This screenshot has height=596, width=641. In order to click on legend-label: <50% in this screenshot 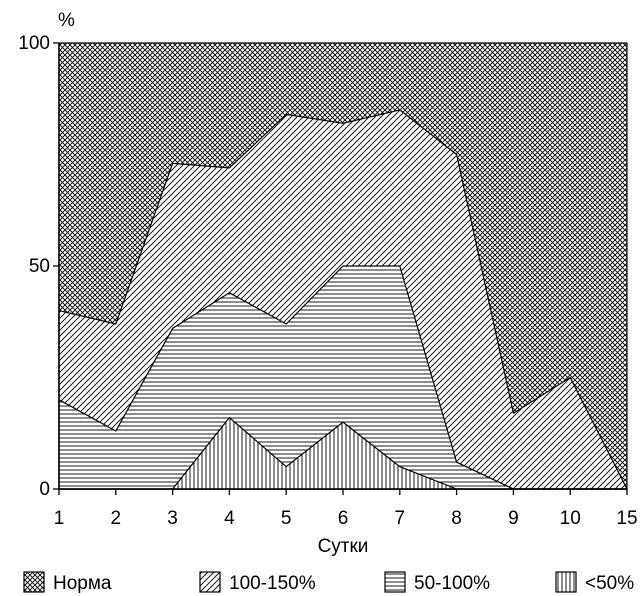, I will do `click(609, 583)`.